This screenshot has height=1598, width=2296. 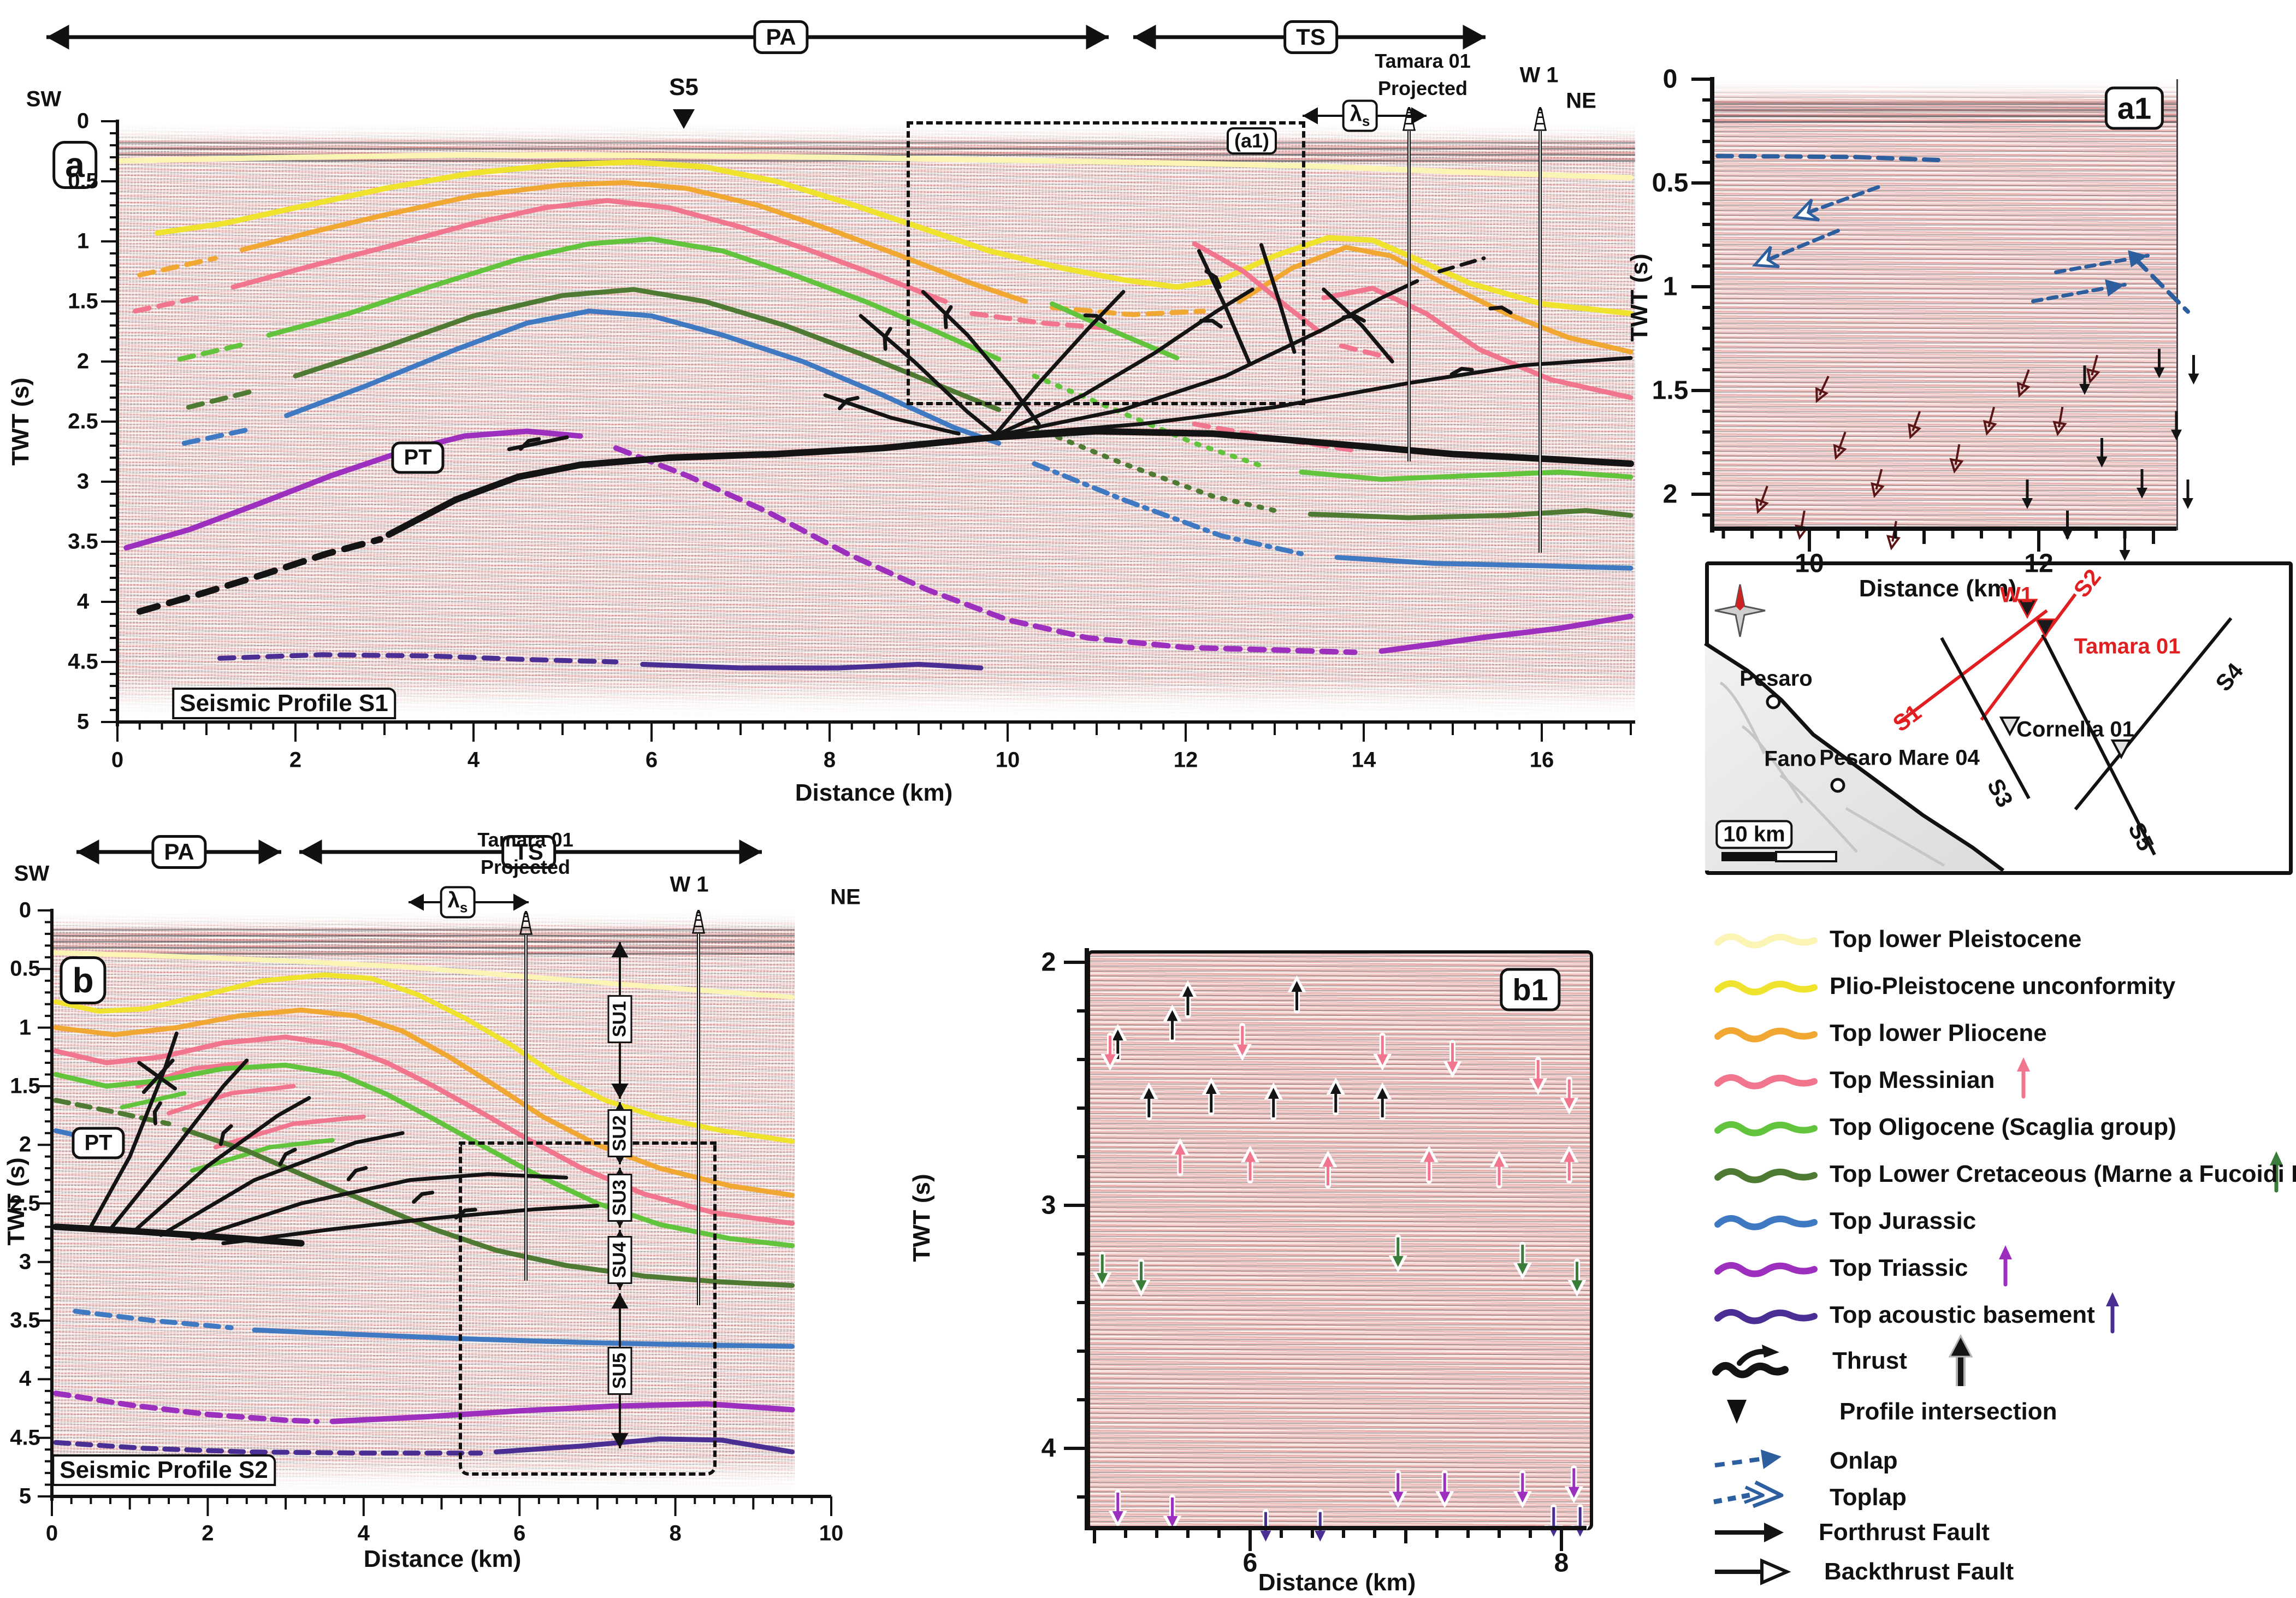 What do you see at coordinates (74, 165) in the screenshot?
I see `panel-letter-a: a` at bounding box center [74, 165].